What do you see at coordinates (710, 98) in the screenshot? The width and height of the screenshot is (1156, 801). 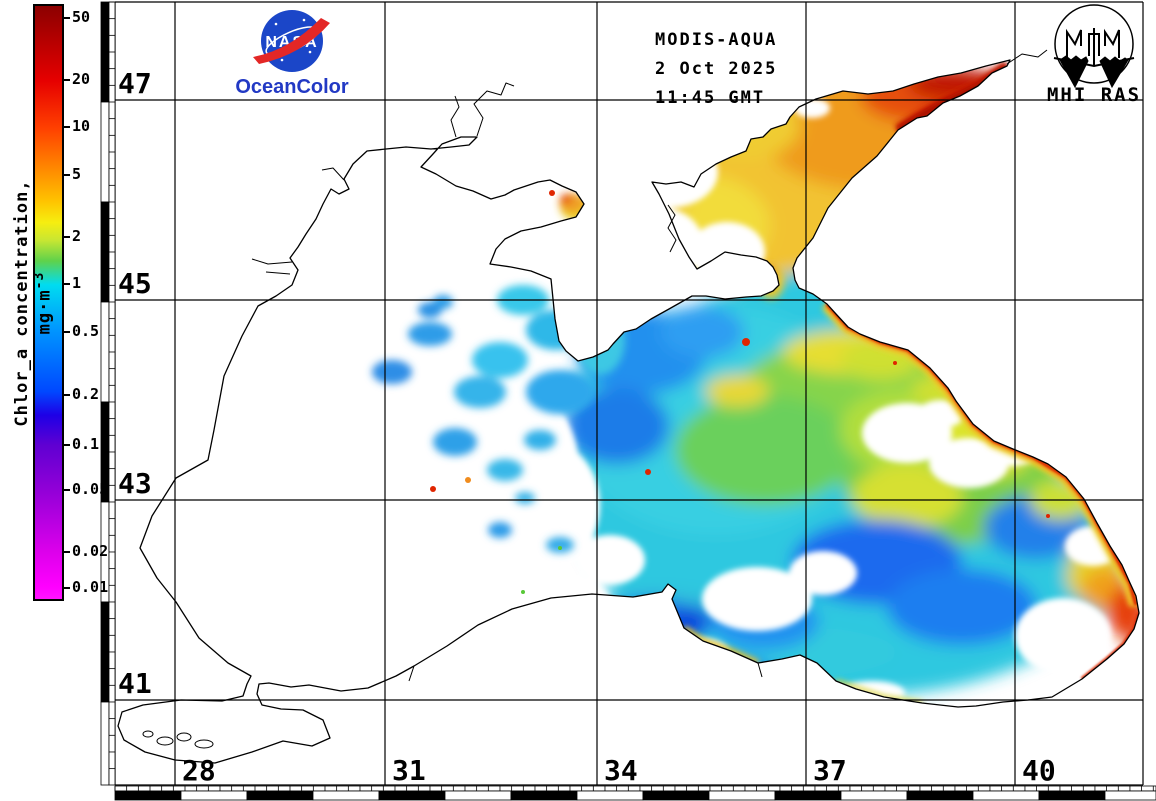 I see `acquisition-time: 11:45 GMT` at bounding box center [710, 98].